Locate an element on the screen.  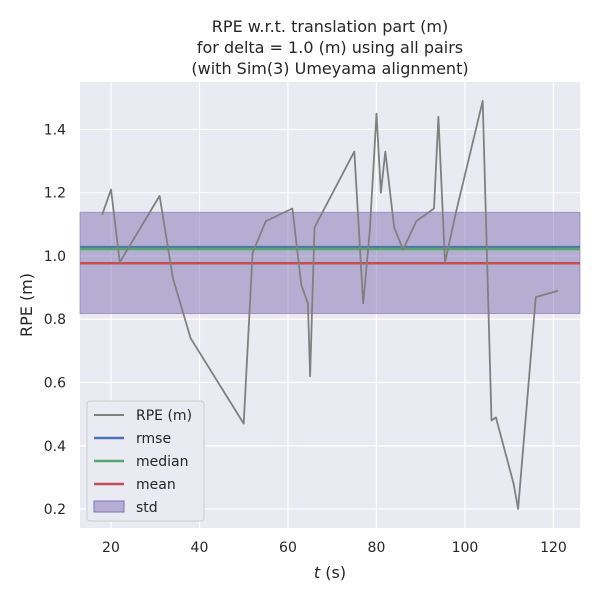
y-tick-label: 1.4 is located at coordinates (55, 130).